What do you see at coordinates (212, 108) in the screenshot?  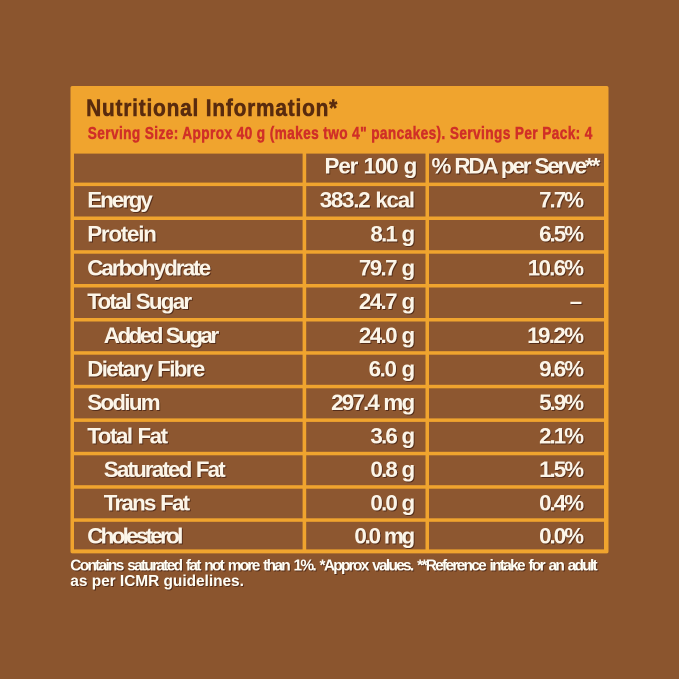 I see `svg-text: Nutritional Information*` at bounding box center [212, 108].